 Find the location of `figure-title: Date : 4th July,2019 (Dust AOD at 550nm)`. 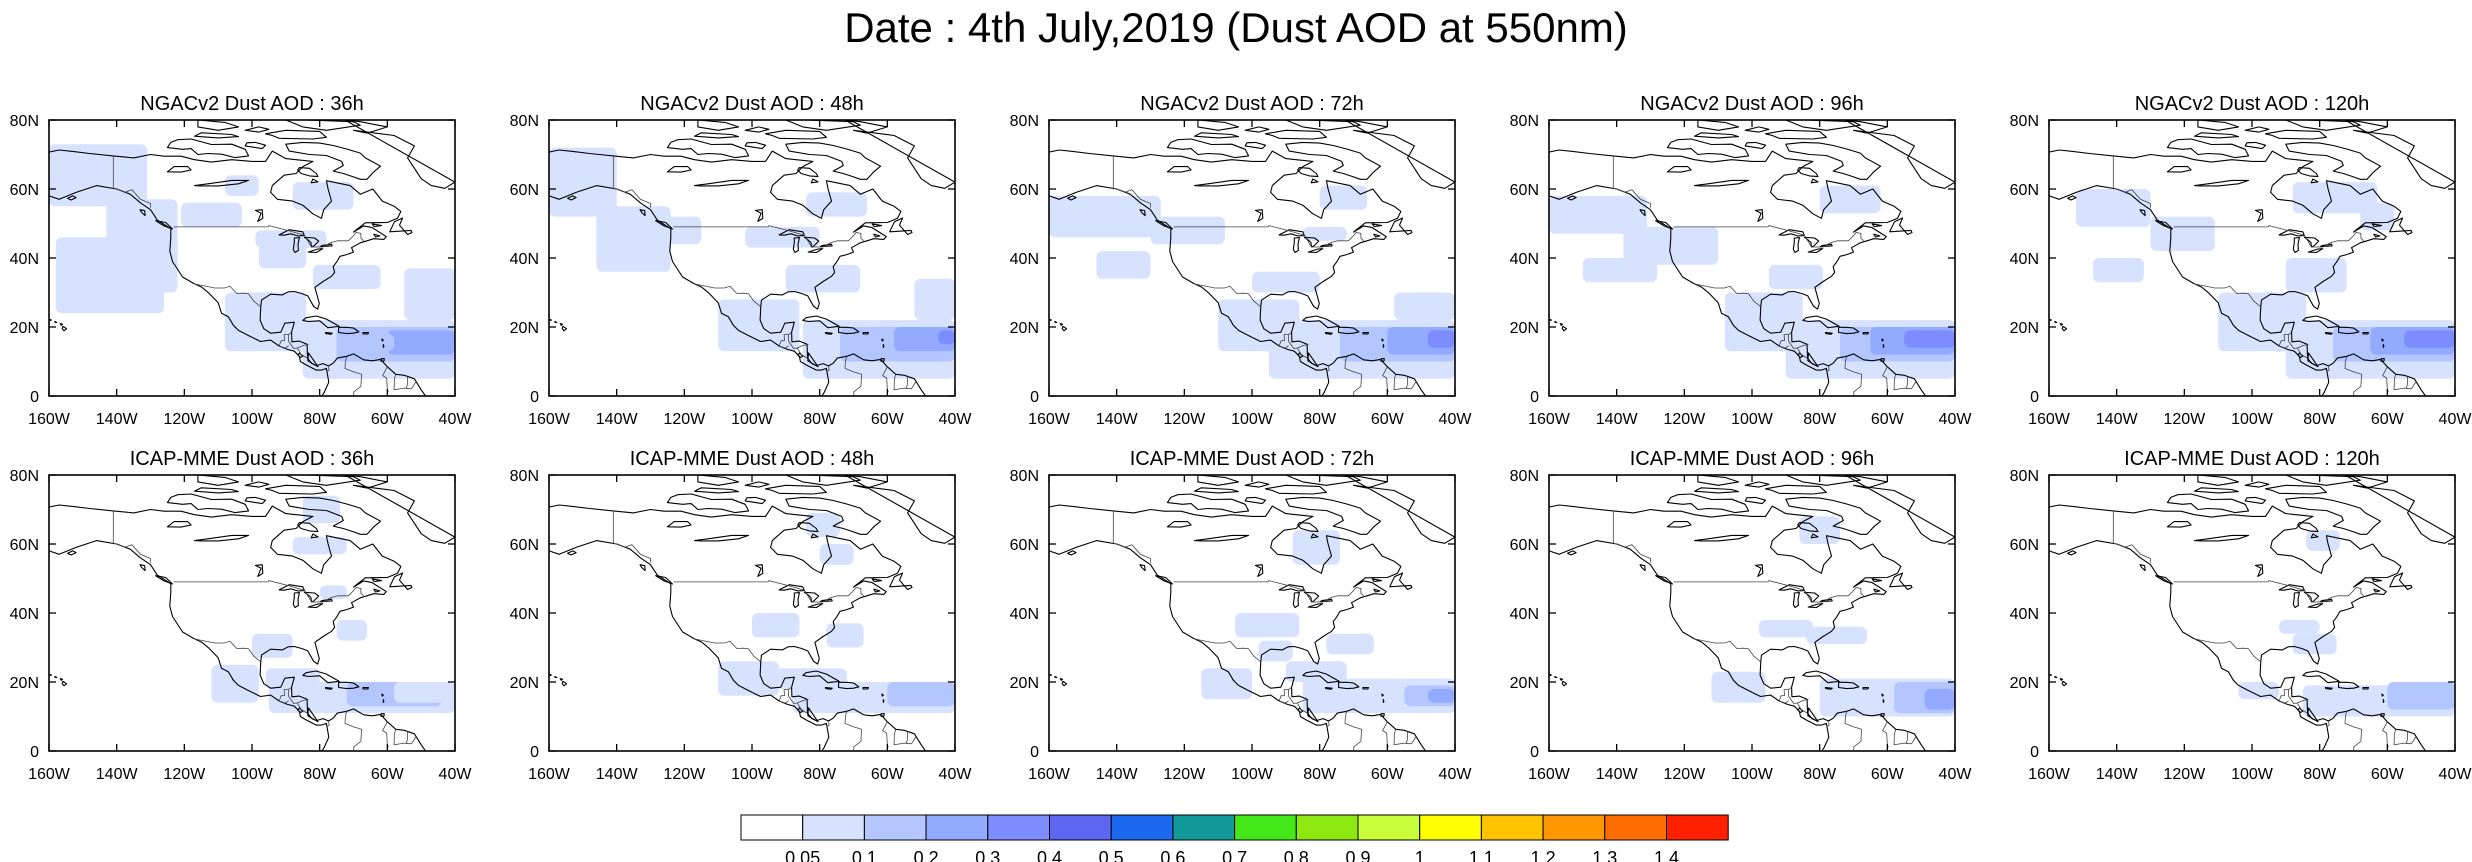

figure-title: Date : 4th July,2019 (Dust AOD at 550nm) is located at coordinates (1236, 27).